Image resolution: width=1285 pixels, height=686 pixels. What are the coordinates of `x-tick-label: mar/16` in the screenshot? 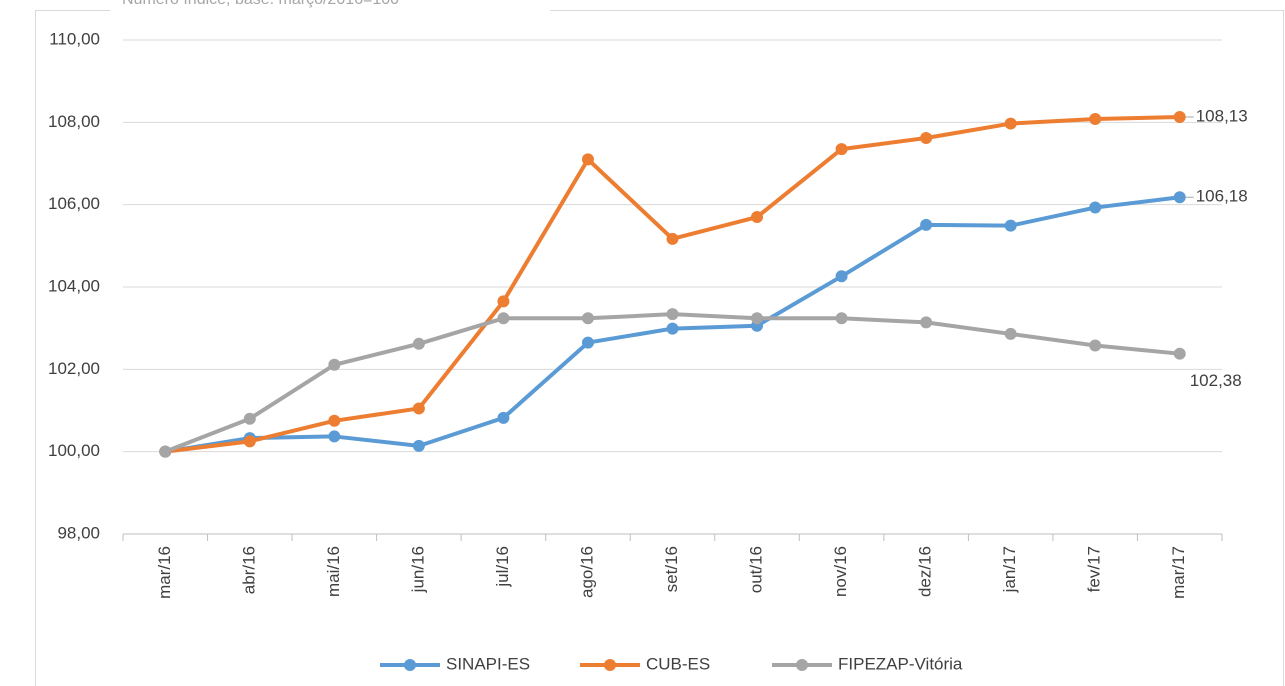 It's located at (164, 572).